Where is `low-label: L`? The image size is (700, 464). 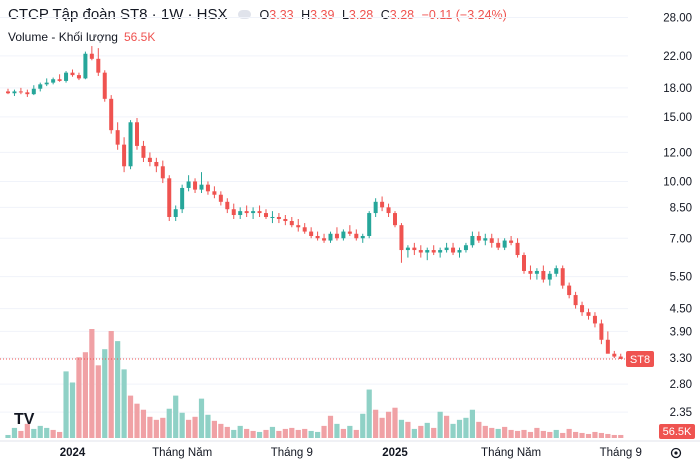 low-label: L is located at coordinates (345, 14).